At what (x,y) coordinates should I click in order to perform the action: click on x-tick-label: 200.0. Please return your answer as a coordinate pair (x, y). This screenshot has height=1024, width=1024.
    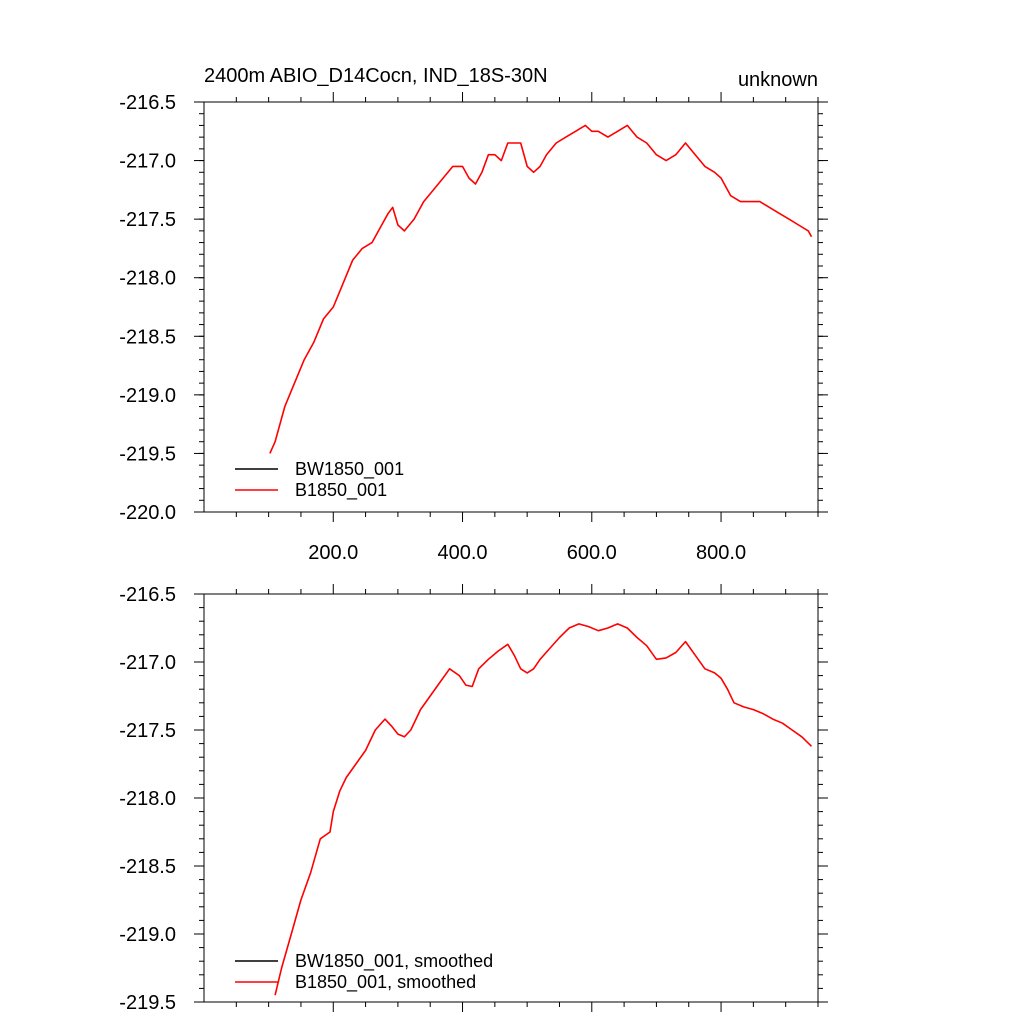
    Looking at the image, I should click on (333, 553).